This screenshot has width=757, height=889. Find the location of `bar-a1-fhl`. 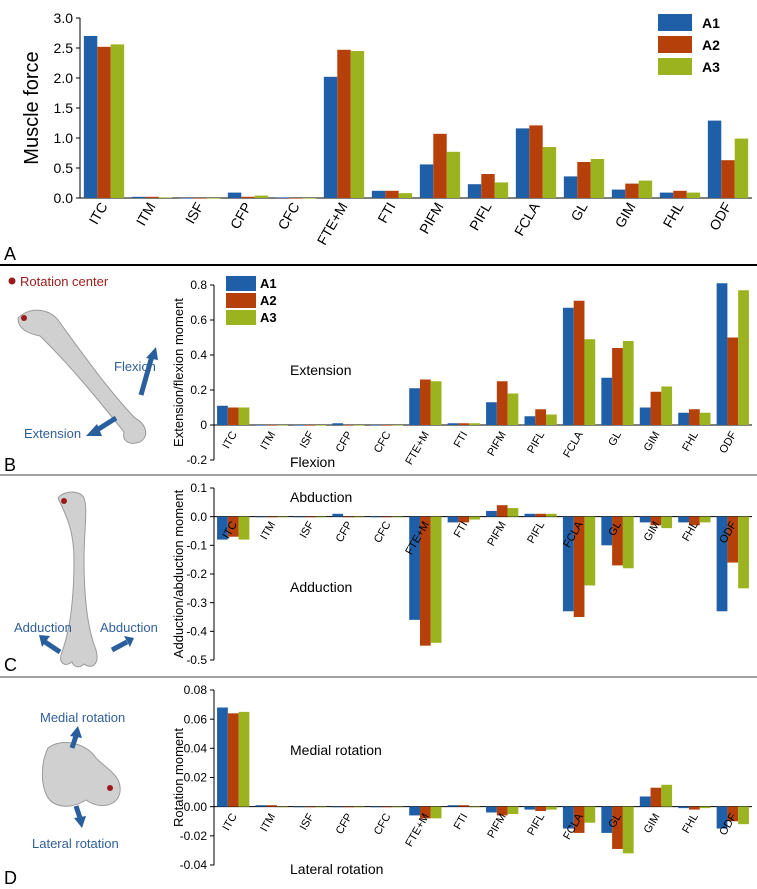

bar-a1-fhl is located at coordinates (683, 519).